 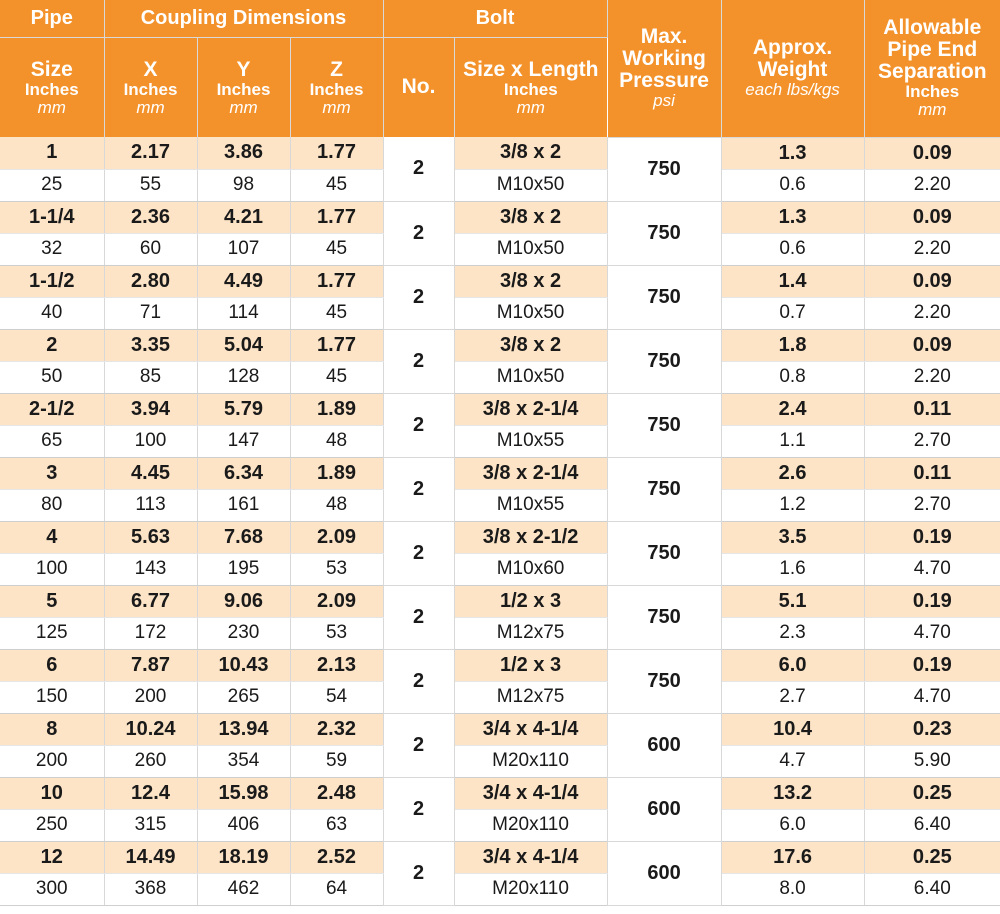 I want to click on x-inches: 3.35, so click(x=151, y=345).